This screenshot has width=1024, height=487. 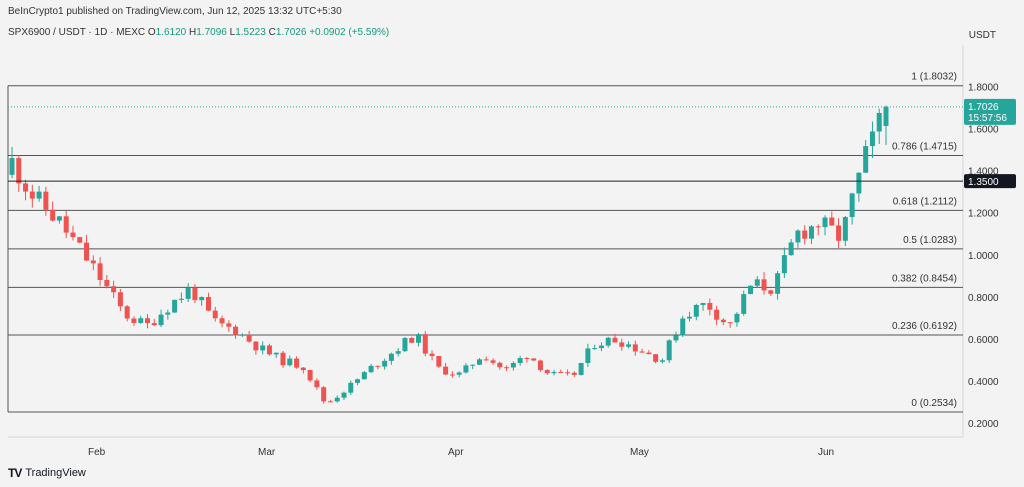 What do you see at coordinates (987, 118) in the screenshot?
I see `countdown-label: 15:57:56` at bounding box center [987, 118].